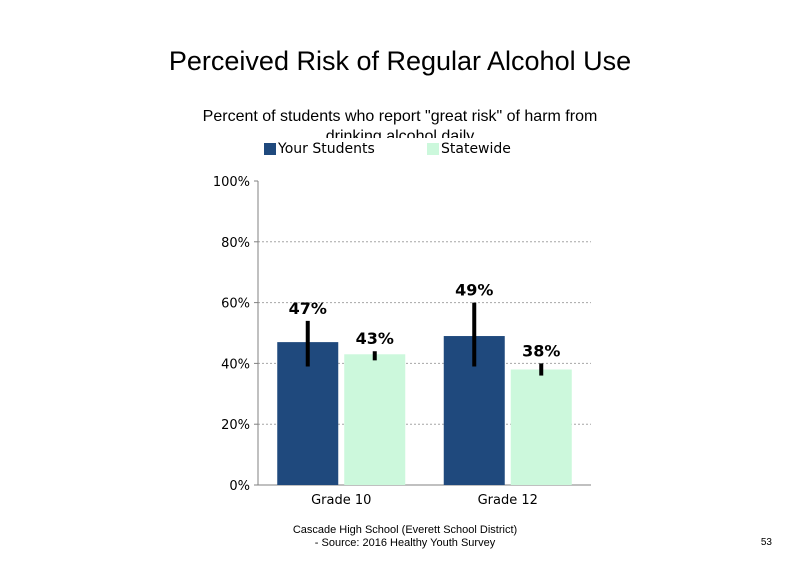 This screenshot has height=568, width=800. Describe the element at coordinates (474, 290) in the screenshot. I see `data-label: 49%` at that location.